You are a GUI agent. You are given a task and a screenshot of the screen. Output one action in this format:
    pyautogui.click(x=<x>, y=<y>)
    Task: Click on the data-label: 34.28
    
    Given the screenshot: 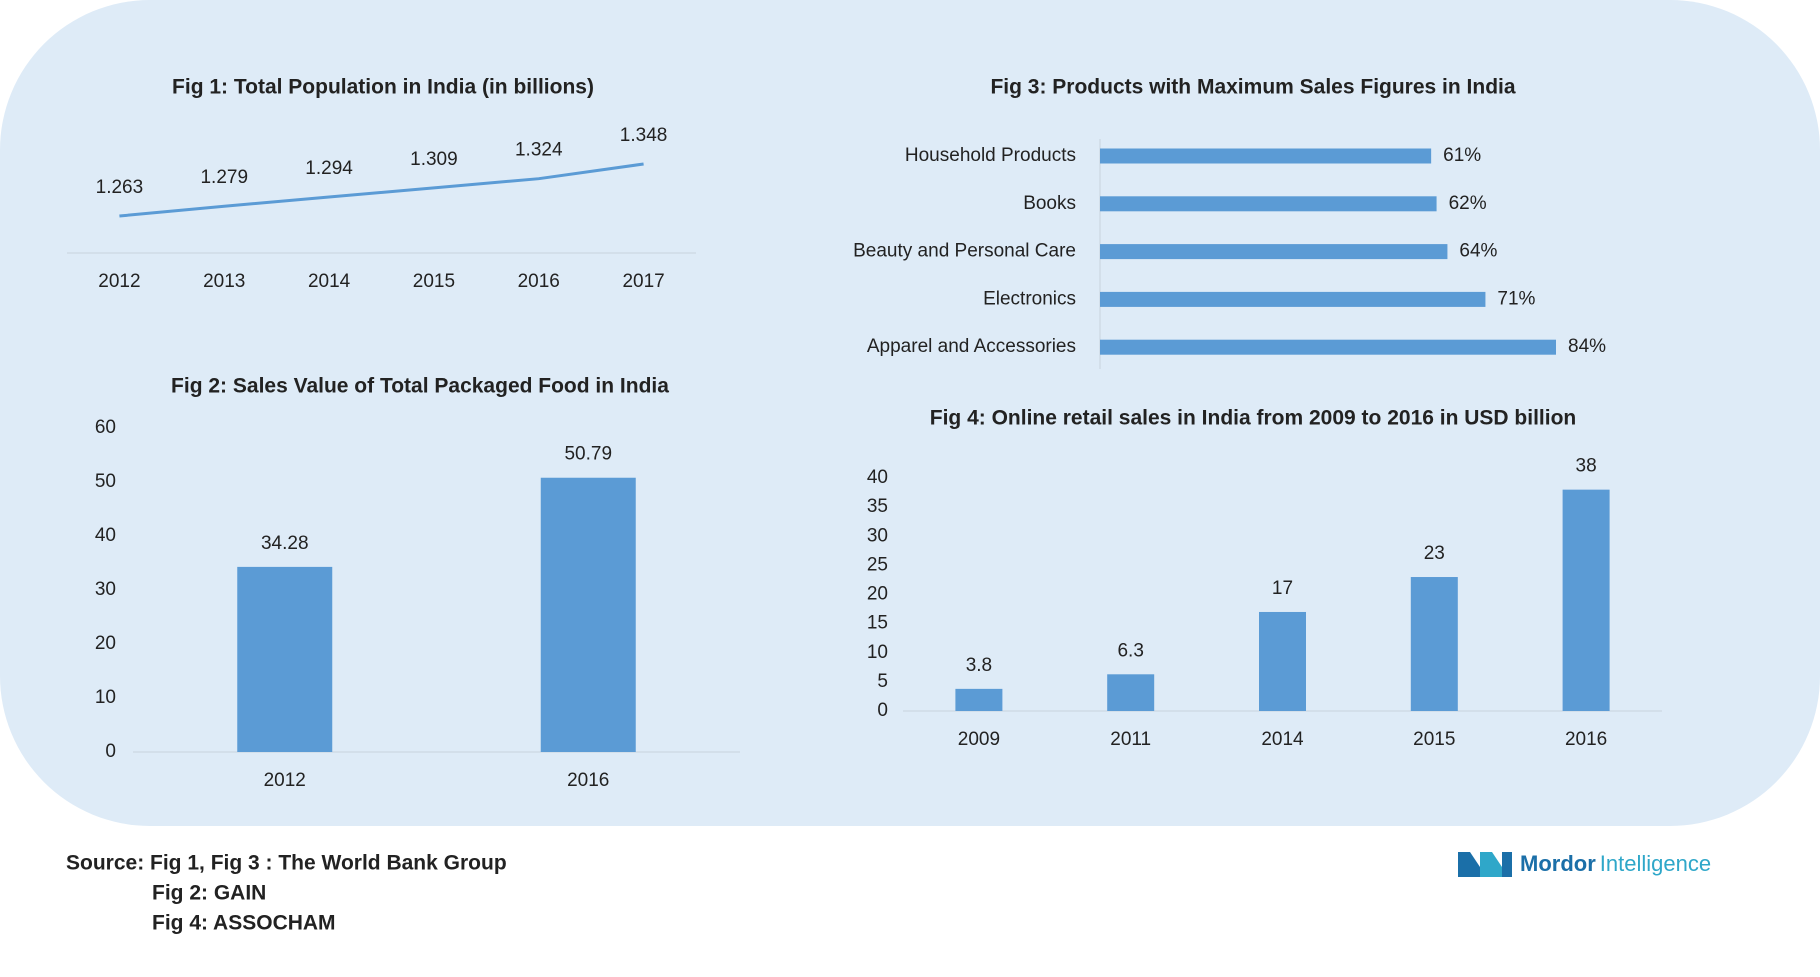 What is the action you would take?
    pyautogui.click(x=285, y=543)
    